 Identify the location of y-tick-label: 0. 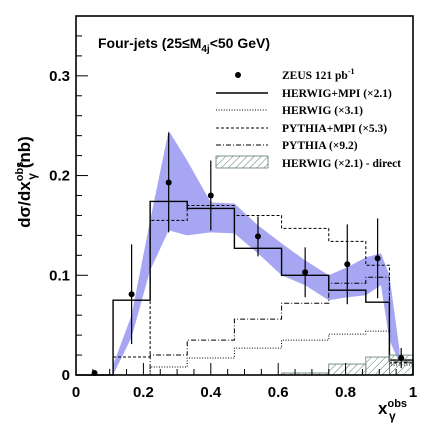
(66, 375).